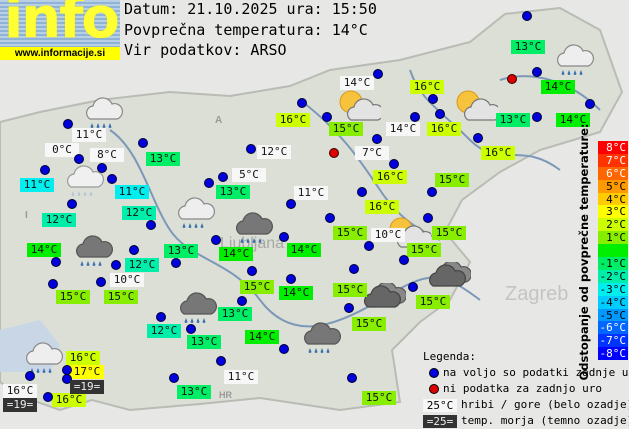  Describe the element at coordinates (62, 25) in the screenshot. I see `logo-text: info` at that location.